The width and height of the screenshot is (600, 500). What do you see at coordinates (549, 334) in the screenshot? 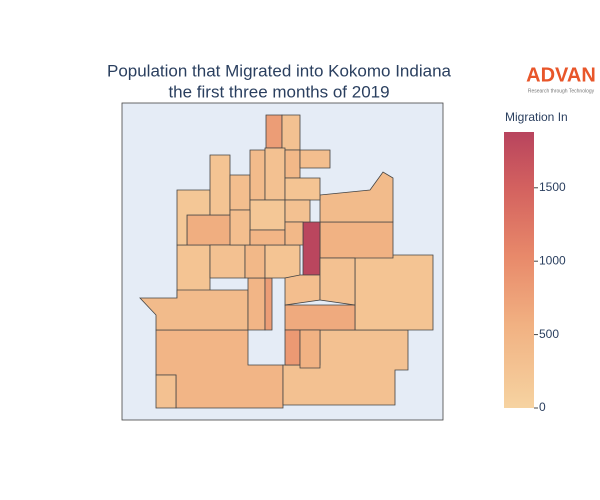
I see `colorbar-tick-label: 500` at bounding box center [549, 334].